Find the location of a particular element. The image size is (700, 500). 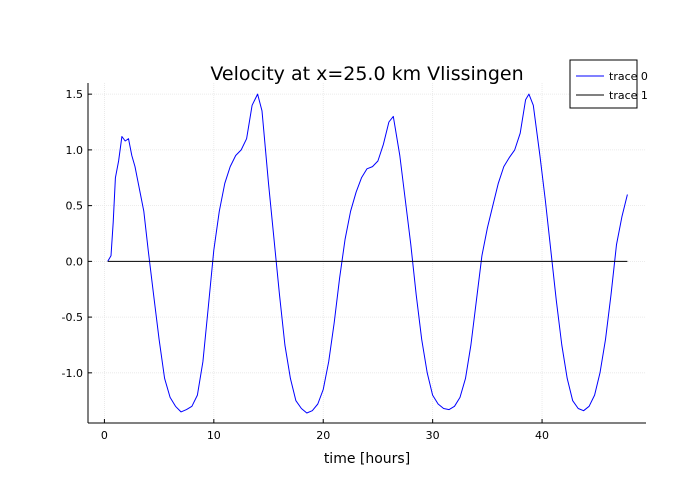

y-ticks: -1.0 -0.5 0.0 0.5 1.0 1.5 is located at coordinates (77, 234).